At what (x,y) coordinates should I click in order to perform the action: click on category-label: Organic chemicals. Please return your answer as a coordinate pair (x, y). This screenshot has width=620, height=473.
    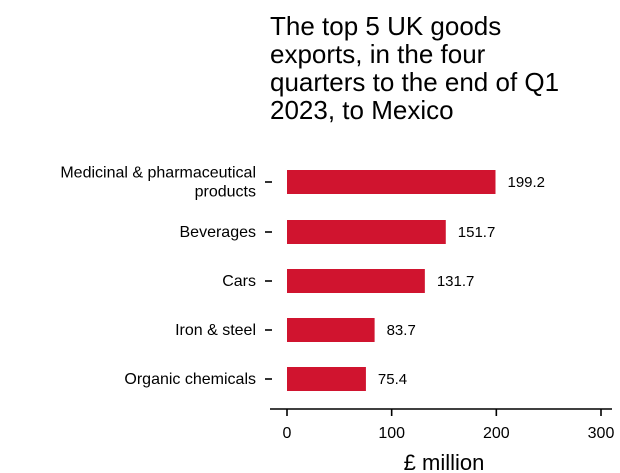
    Looking at the image, I should click on (190, 379).